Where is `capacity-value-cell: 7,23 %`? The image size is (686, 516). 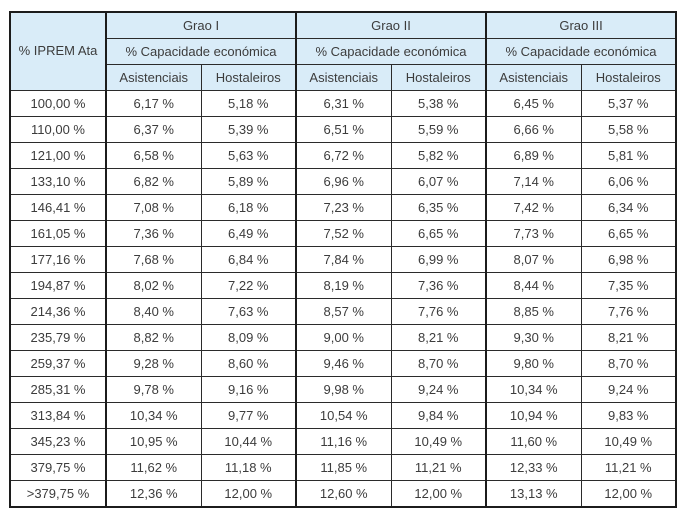 capacity-value-cell: 7,23 % is located at coordinates (343, 207).